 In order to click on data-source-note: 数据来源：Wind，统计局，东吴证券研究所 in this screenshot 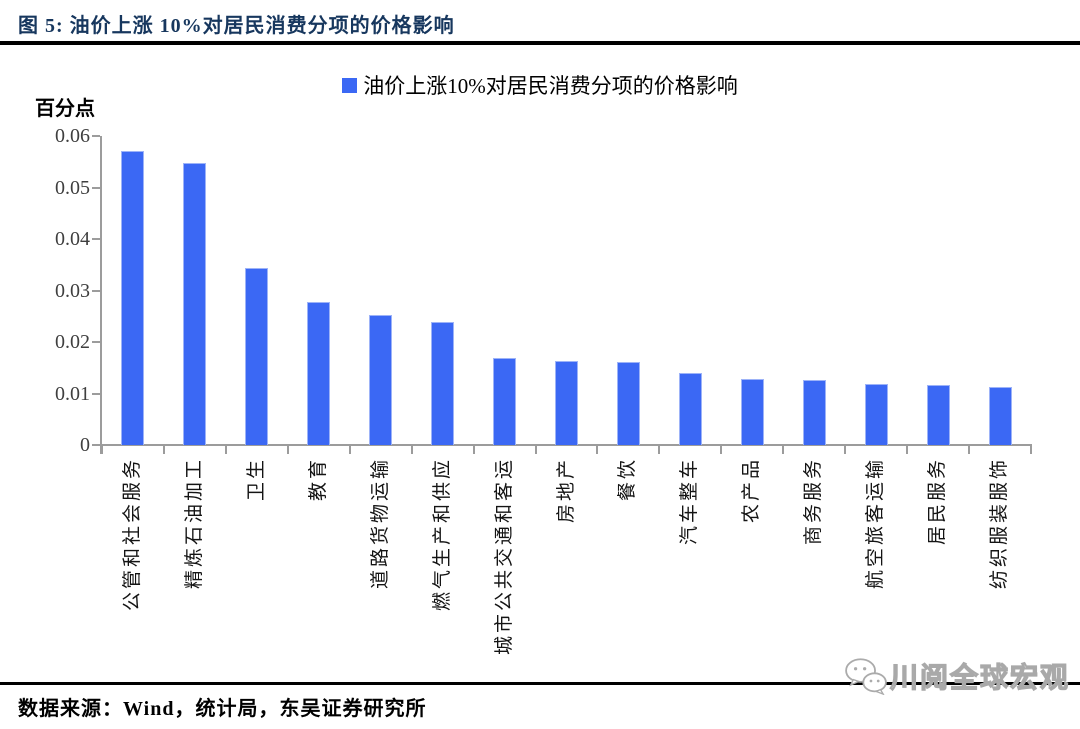, I will do `click(222, 709)`.